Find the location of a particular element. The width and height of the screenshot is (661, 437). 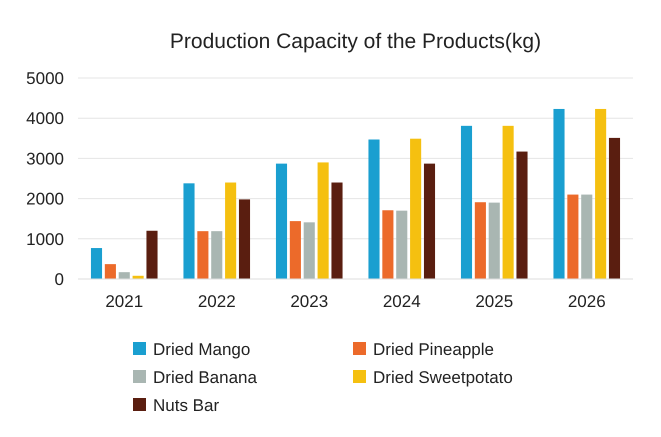

x-tick-label: 2025 is located at coordinates (494, 301).